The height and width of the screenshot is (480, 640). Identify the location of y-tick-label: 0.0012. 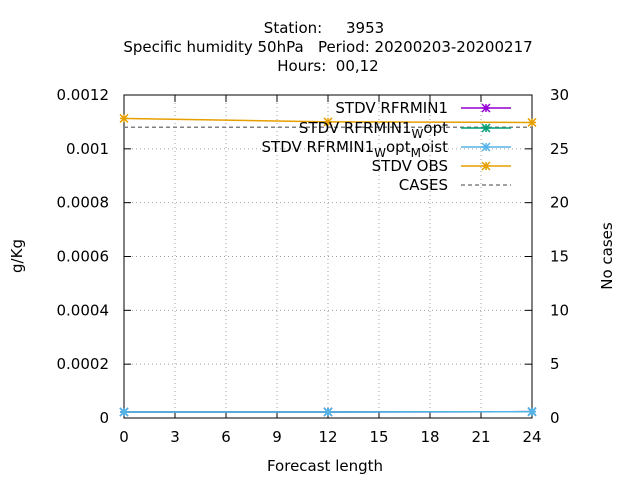
(83, 95).